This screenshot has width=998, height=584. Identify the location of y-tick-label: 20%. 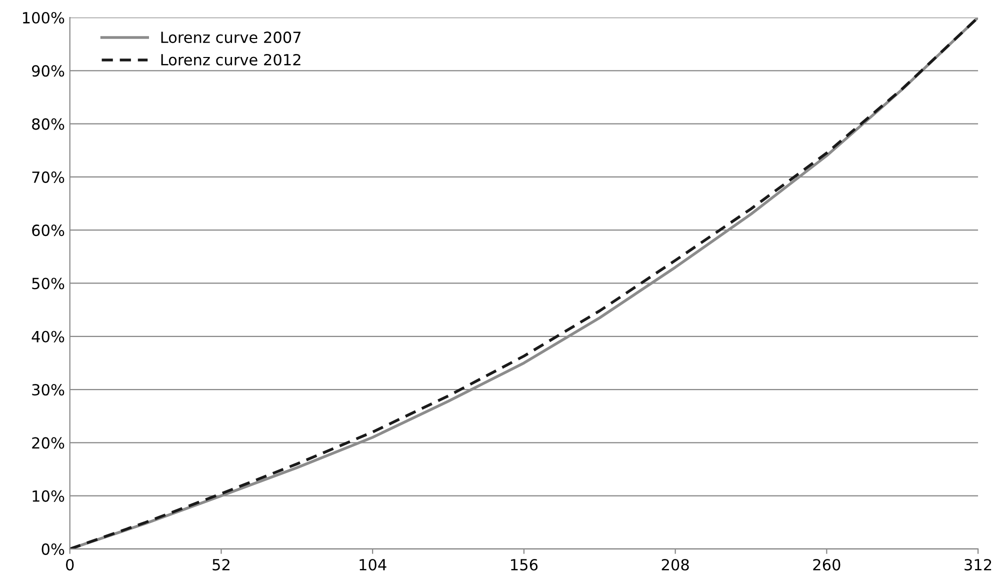
(48, 443).